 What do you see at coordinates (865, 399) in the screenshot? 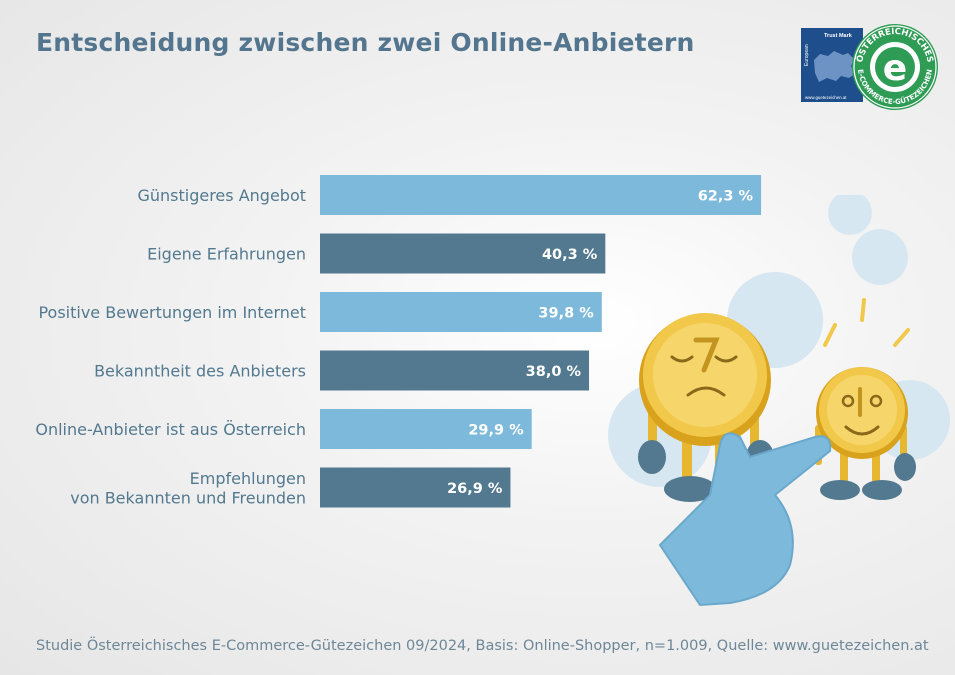
I see `happy-coin-character` at bounding box center [865, 399].